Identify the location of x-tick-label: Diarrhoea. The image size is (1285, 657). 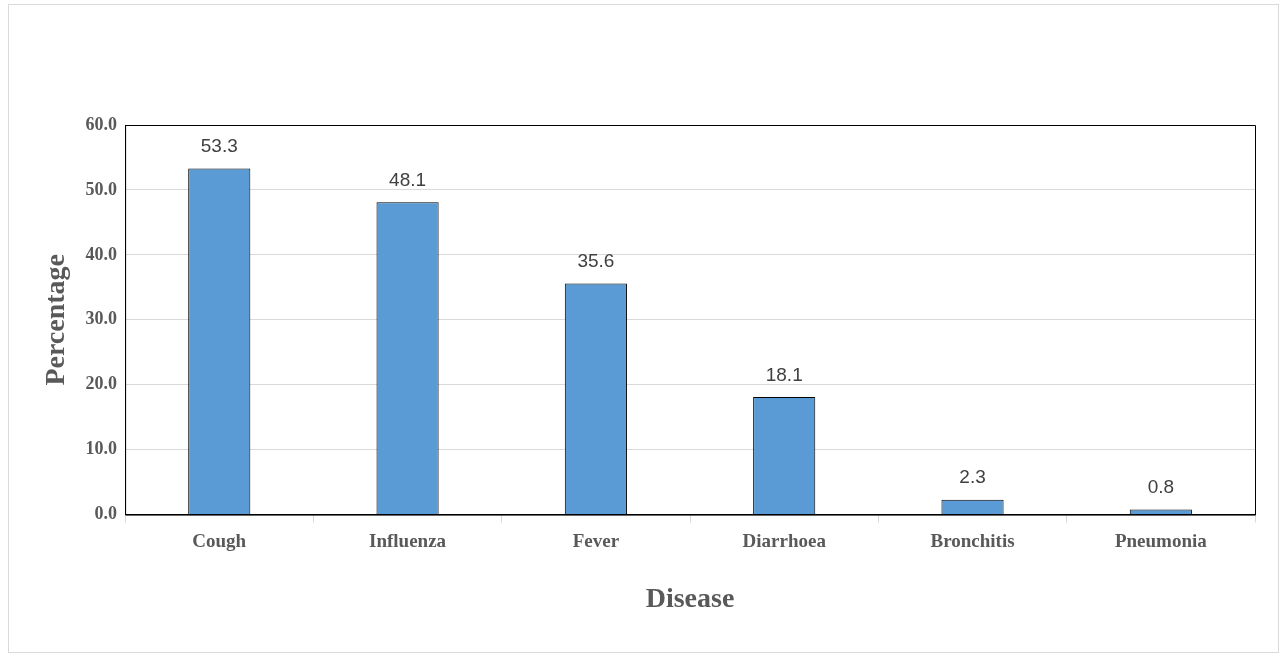
(784, 540).